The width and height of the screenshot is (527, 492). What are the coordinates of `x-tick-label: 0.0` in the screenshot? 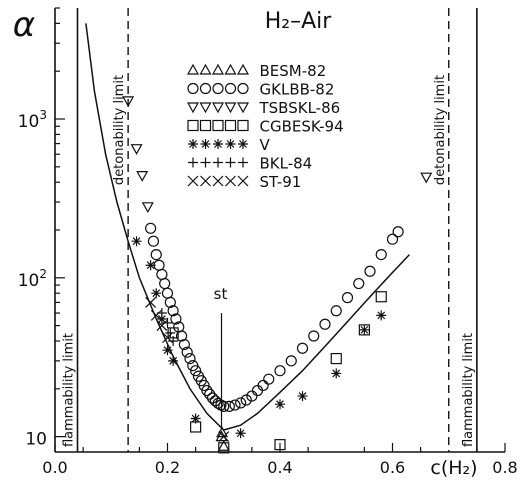 It's located at (54, 467).